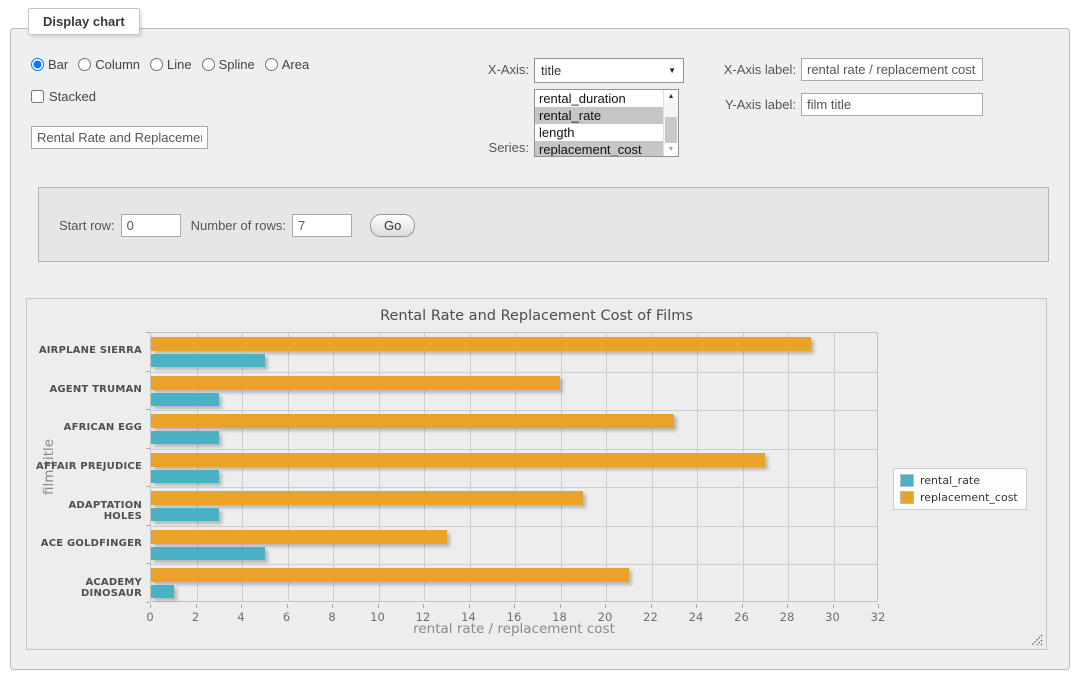 The image size is (1081, 681). What do you see at coordinates (91, 544) in the screenshot?
I see `category-label: ACE GOLDFINGER` at bounding box center [91, 544].